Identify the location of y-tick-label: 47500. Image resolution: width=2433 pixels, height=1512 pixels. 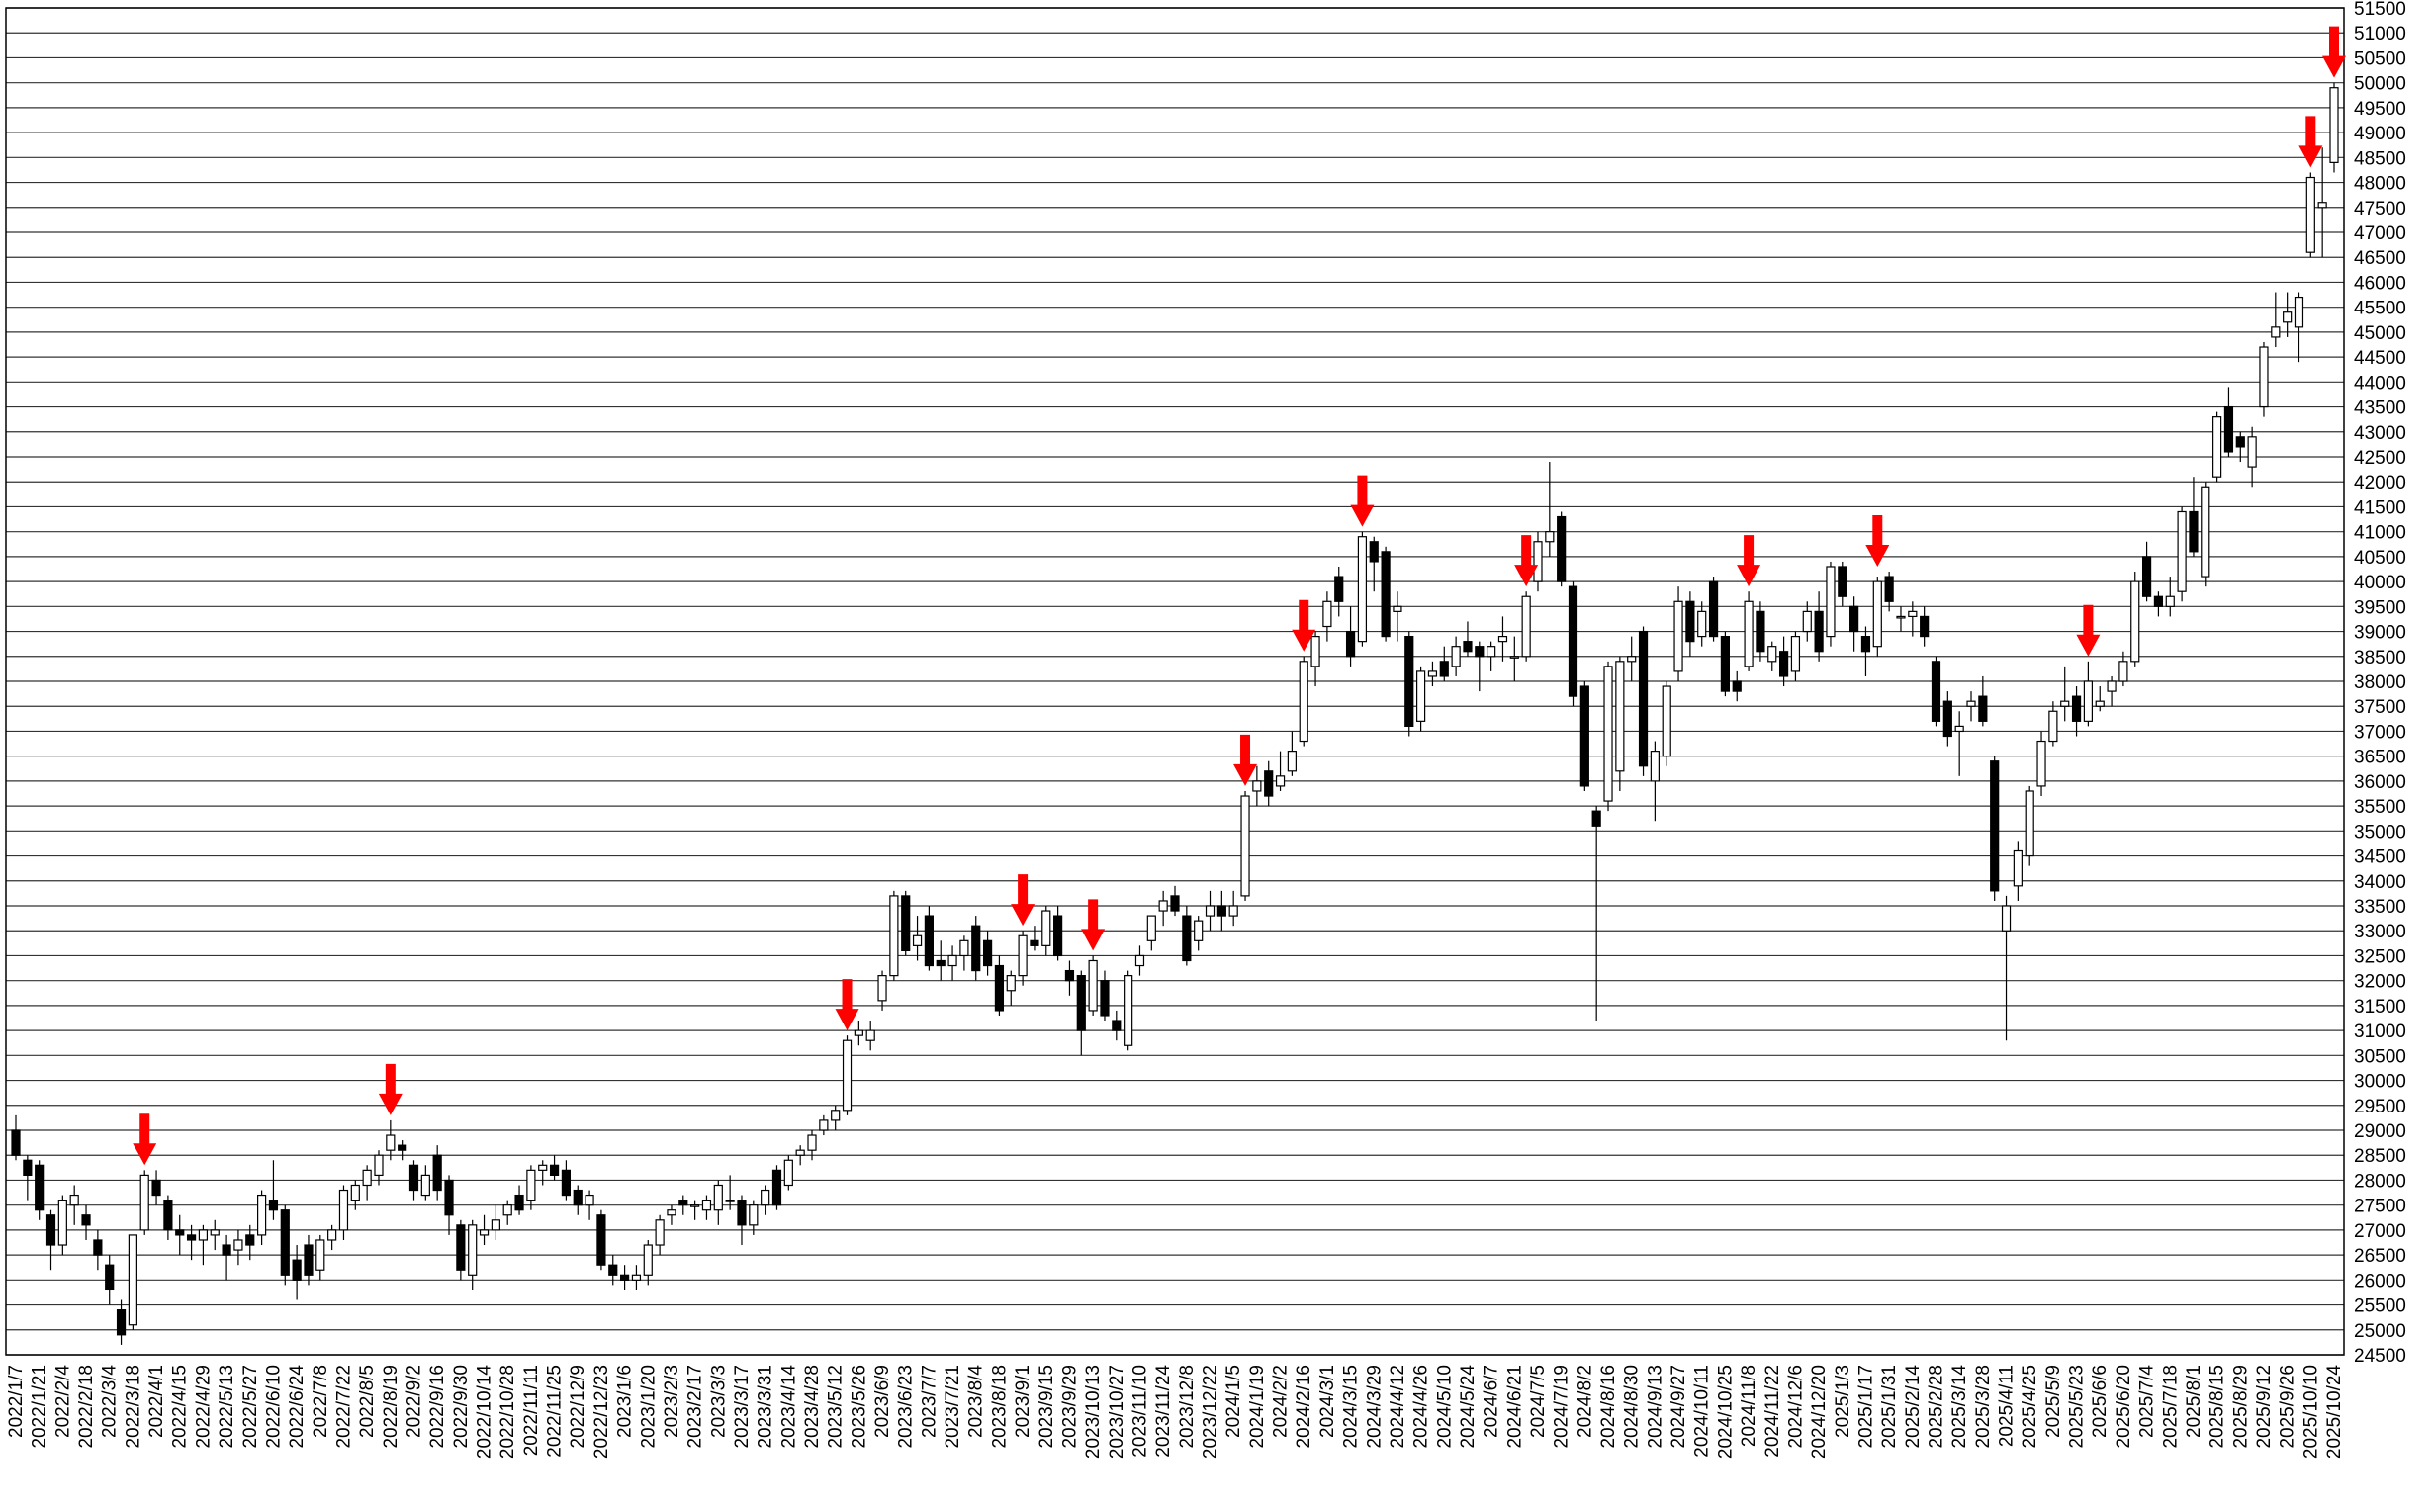
(2380, 209).